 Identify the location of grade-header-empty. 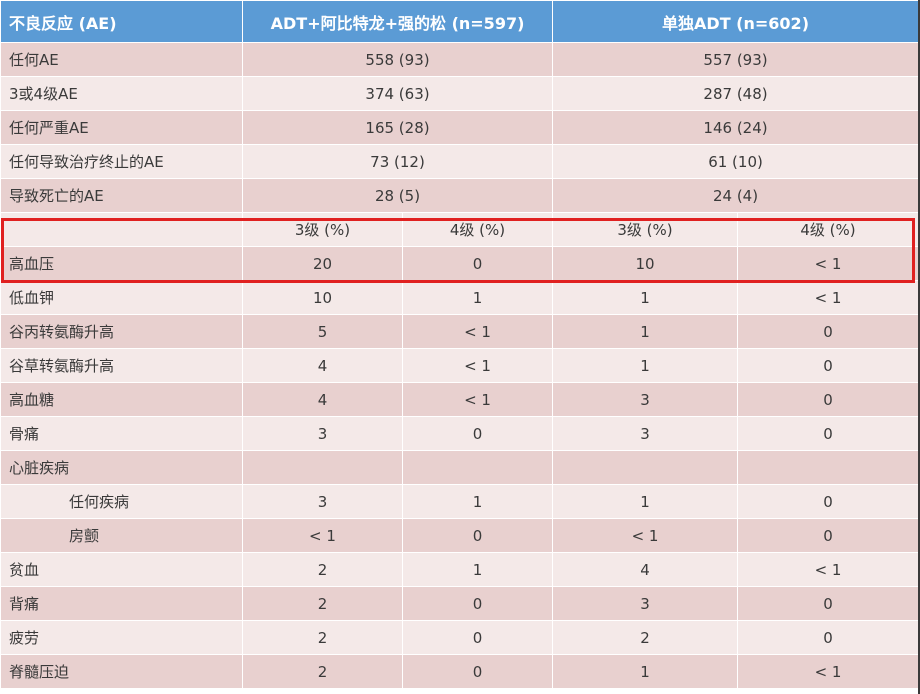
(121, 229).